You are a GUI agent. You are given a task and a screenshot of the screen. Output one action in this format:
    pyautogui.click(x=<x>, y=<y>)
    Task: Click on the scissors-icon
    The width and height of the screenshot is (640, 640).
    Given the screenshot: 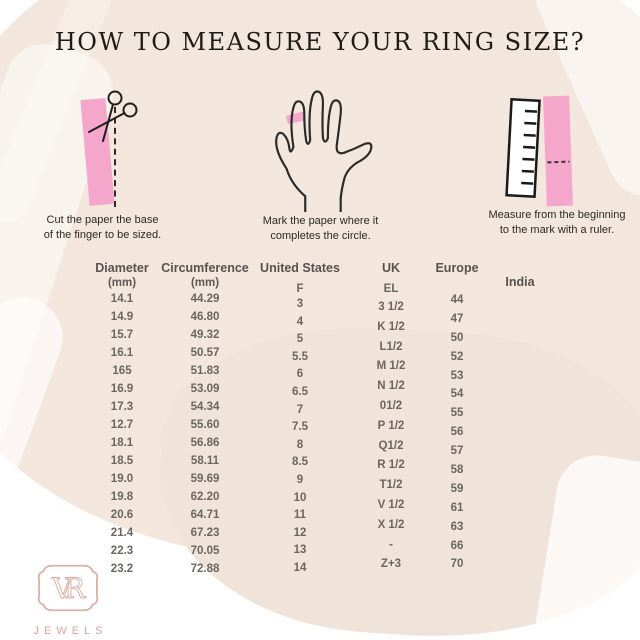 What is the action you would take?
    pyautogui.click(x=113, y=116)
    